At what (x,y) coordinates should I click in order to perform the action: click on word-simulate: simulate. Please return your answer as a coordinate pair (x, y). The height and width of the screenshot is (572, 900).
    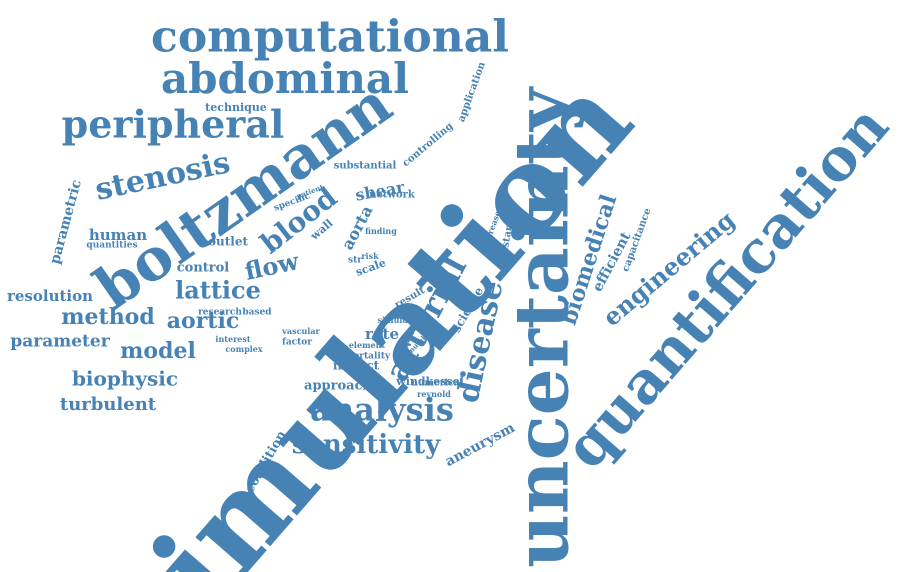
    Looking at the image, I should click on (397, 320).